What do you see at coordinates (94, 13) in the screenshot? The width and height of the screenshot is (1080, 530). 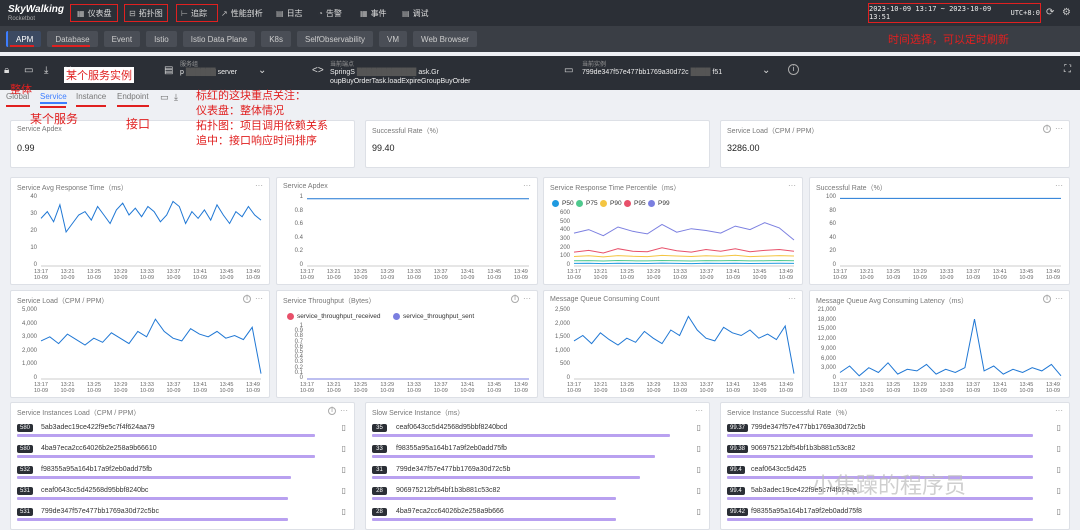 I see `nav-dashboard: ▦ 仪表盘` at bounding box center [94, 13].